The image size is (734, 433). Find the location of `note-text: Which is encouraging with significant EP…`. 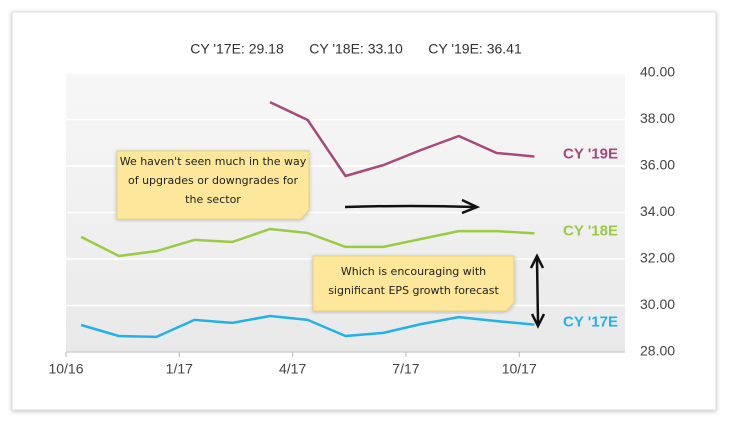

note-text: Which is encouraging with significant EP… is located at coordinates (413, 281).